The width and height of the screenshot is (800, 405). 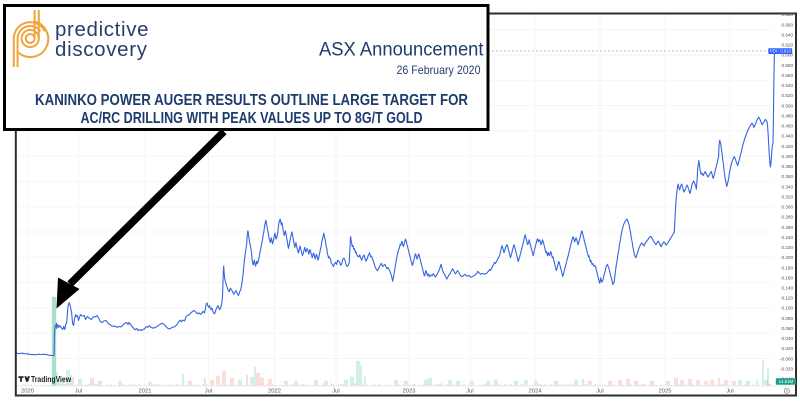 I want to click on svg-text: 0.100, so click(x=788, y=308).